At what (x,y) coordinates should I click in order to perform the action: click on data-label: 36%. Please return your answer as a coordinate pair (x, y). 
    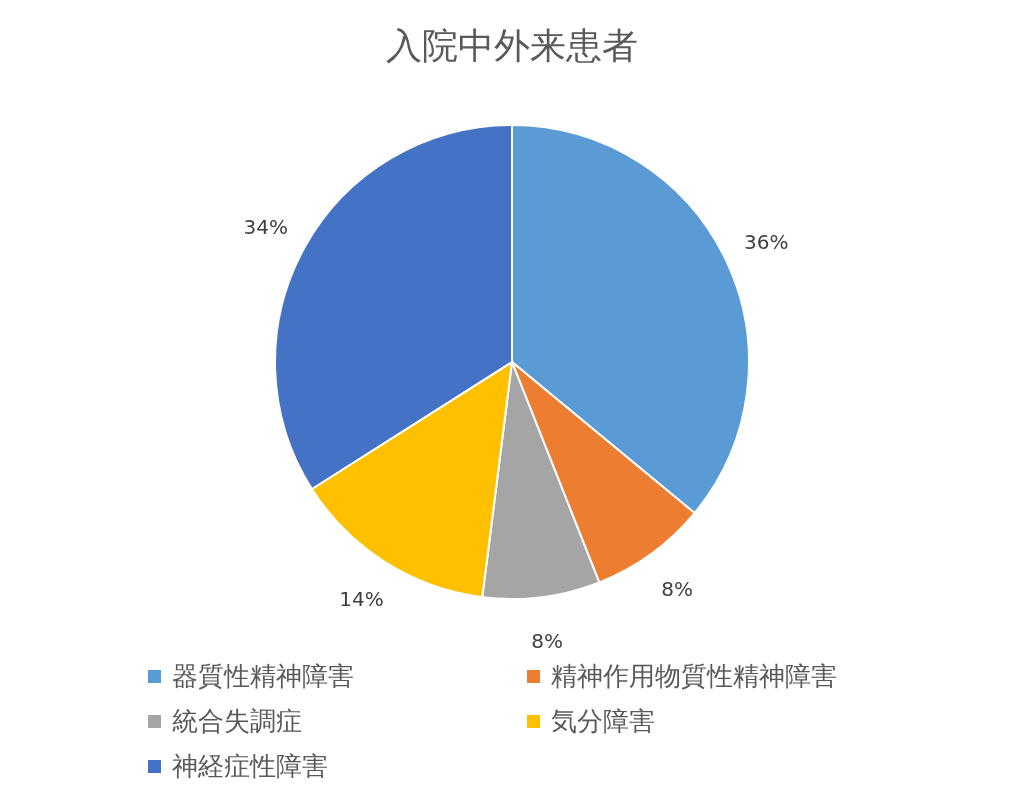
    Looking at the image, I should click on (766, 242).